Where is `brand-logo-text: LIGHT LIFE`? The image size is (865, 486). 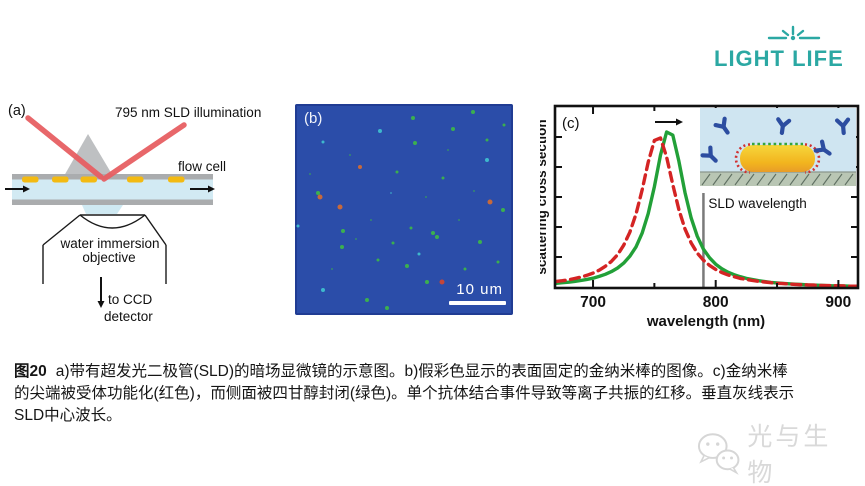
brand-logo-text: LIGHT LIFE is located at coordinates (779, 58).